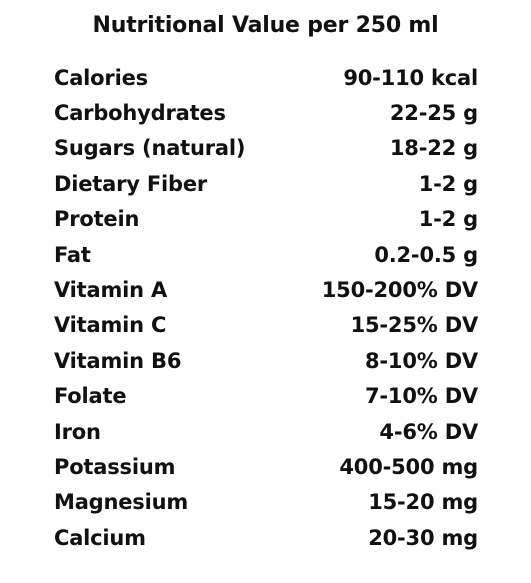 Image resolution: width=531 pixels, height=583 pixels. What do you see at coordinates (266, 254) in the screenshot?
I see `nutrition-row-fat: Fat 0.2-0.5 g` at bounding box center [266, 254].